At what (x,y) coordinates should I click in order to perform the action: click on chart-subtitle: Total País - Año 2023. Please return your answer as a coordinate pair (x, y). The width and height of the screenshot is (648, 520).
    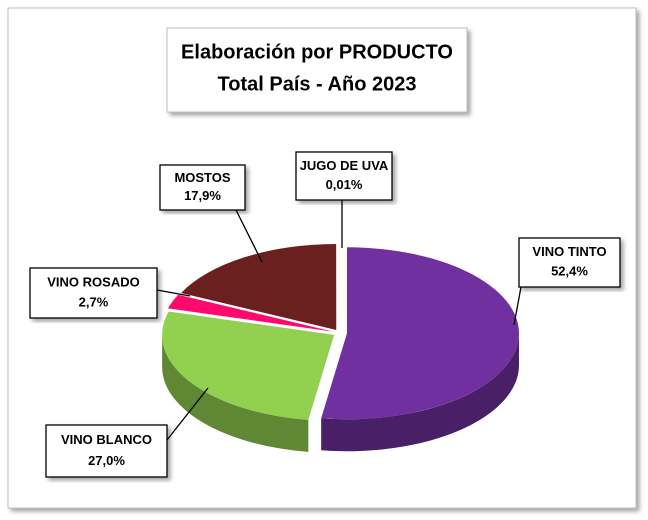
    Looking at the image, I should click on (317, 84).